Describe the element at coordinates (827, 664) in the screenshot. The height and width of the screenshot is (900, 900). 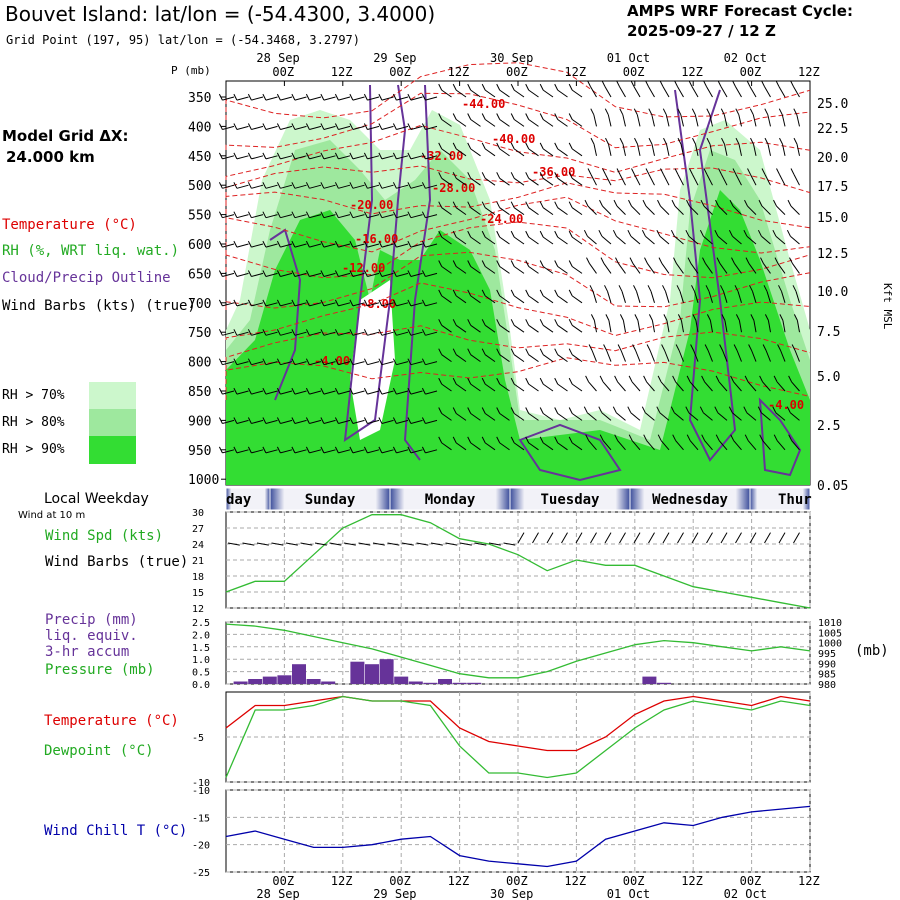
I see `pressure-tick-label: 990` at that location.